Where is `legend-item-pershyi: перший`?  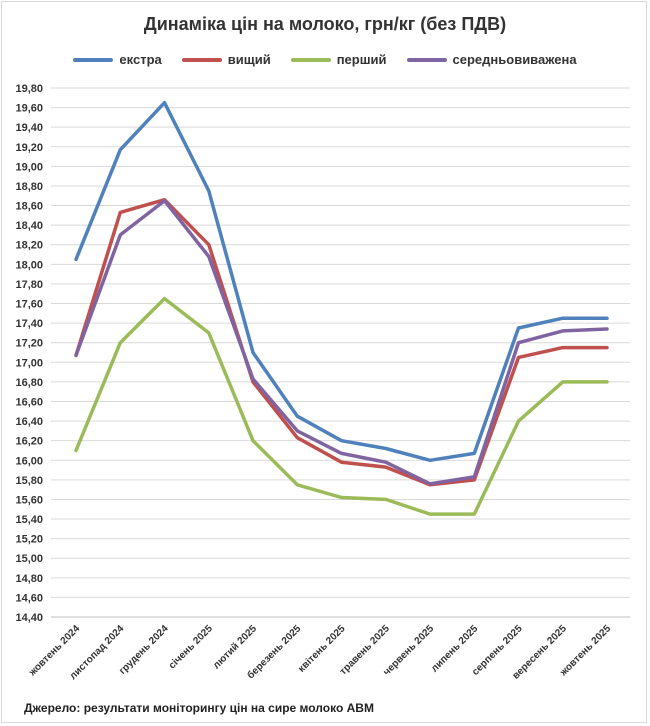
legend-item-pershyi: перший is located at coordinates (338, 59).